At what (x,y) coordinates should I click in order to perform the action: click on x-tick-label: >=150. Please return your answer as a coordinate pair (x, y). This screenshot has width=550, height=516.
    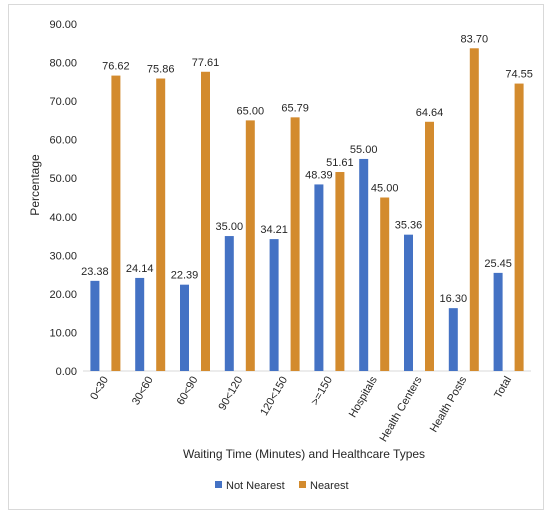
    Looking at the image, I should click on (322, 391).